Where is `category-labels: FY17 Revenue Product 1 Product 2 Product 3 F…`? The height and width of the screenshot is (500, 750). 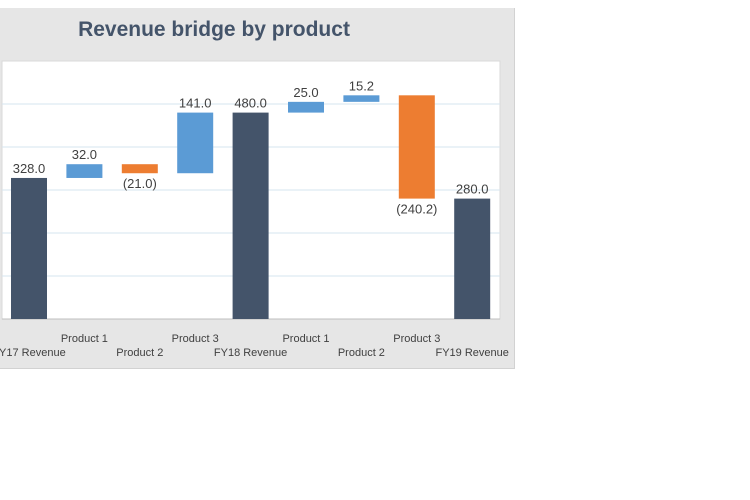 category-labels: FY17 Revenue Product 1 Product 2 Product 3 F… is located at coordinates (254, 346).